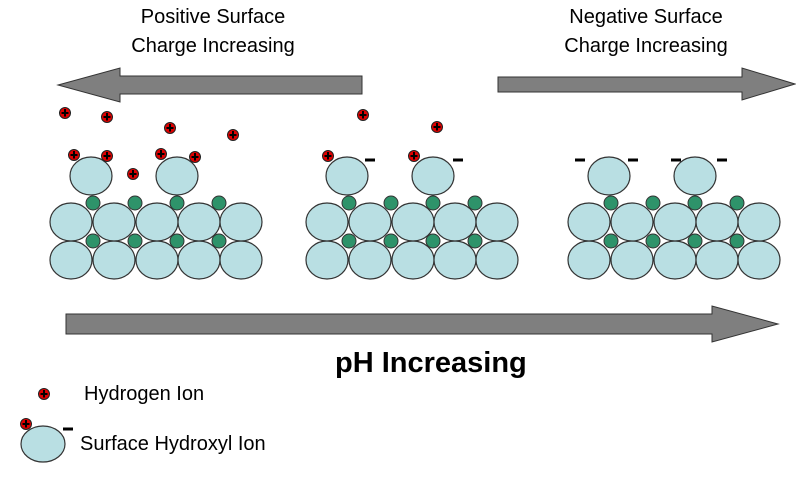  What do you see at coordinates (646, 46) in the screenshot?
I see `negative-label-line2: Charge Increasing` at bounding box center [646, 46].